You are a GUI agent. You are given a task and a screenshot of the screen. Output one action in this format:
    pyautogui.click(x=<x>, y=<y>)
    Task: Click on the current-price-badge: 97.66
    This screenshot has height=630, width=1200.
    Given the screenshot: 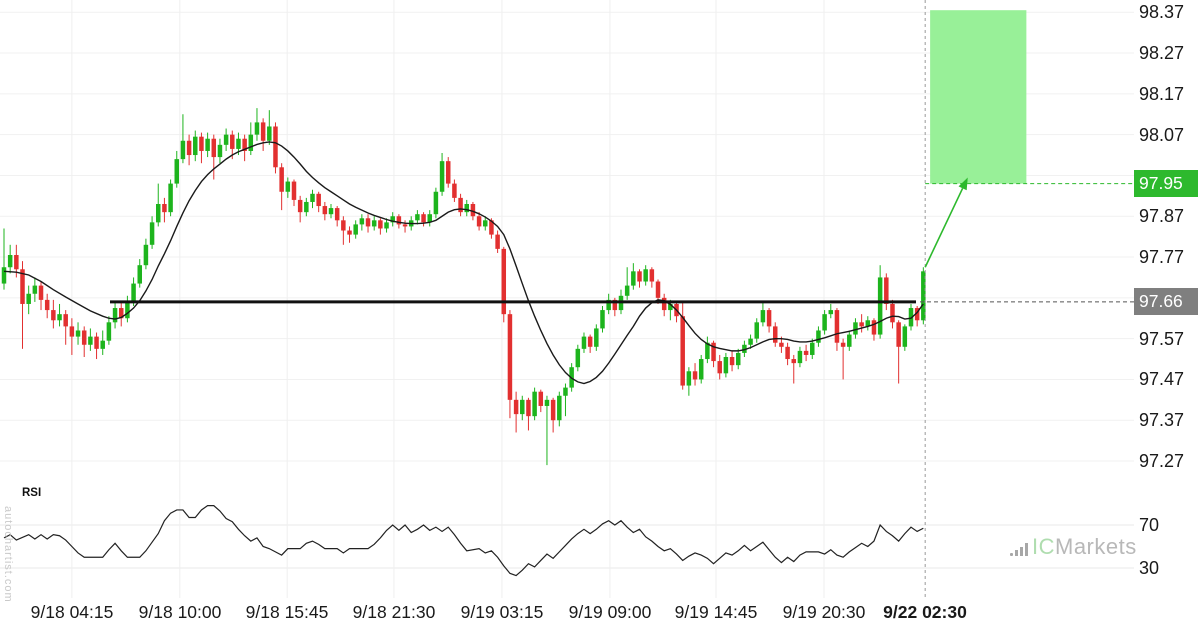 What is the action you would take?
    pyautogui.click(x=1166, y=301)
    